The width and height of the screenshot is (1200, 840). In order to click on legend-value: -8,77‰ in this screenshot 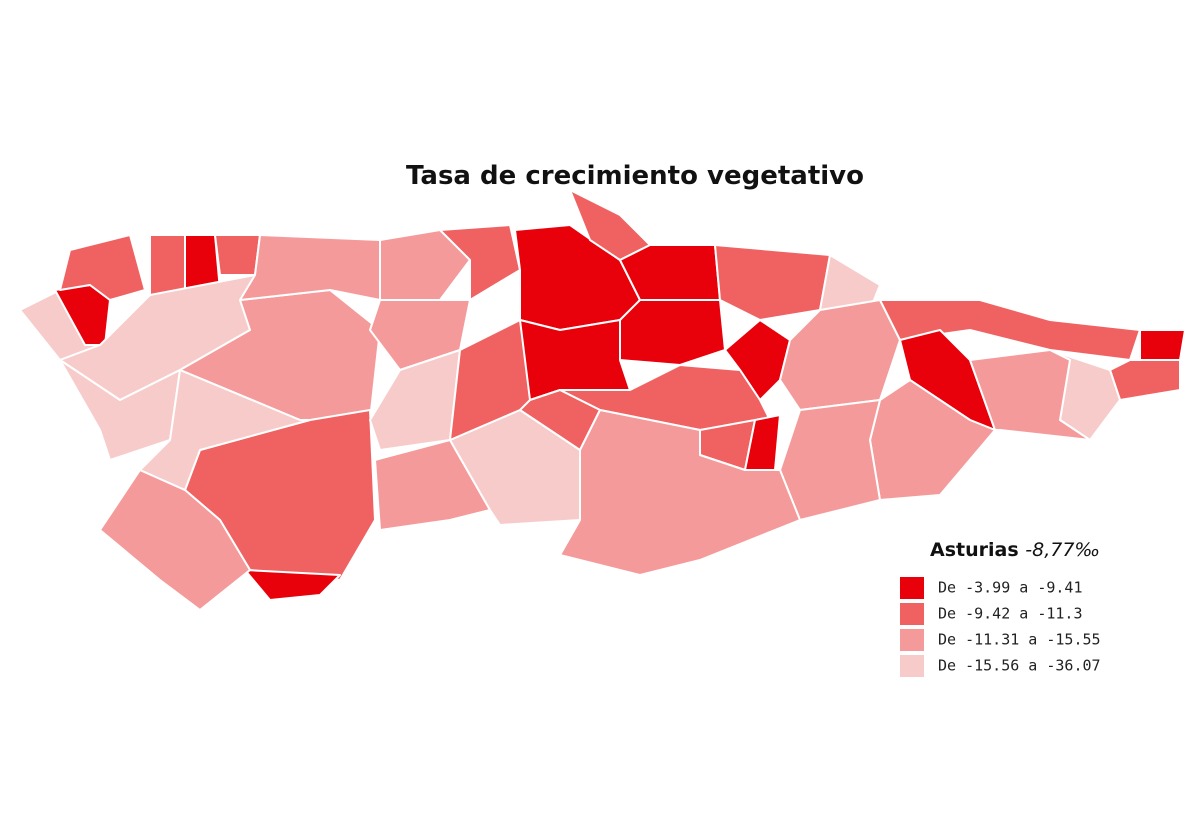, I will do `click(1062, 550)`.